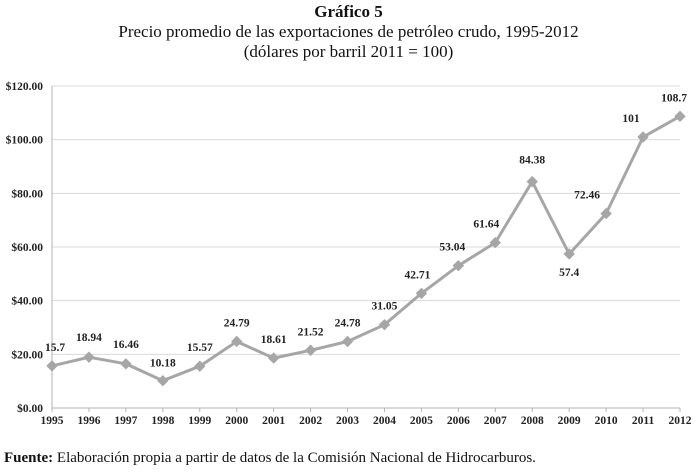  Describe the element at coordinates (417, 275) in the screenshot. I see `data-label: 42.71` at that location.